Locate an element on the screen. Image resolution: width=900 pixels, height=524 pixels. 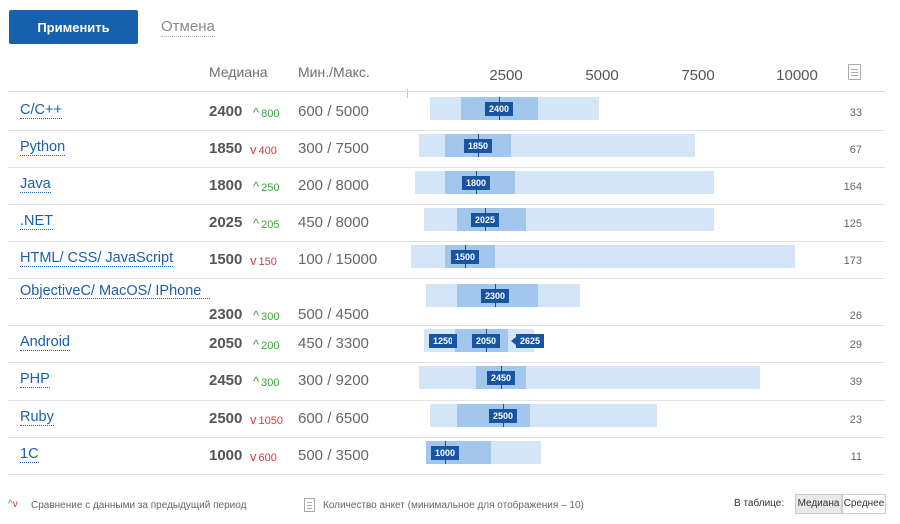
language-link: PHP is located at coordinates (35, 379).